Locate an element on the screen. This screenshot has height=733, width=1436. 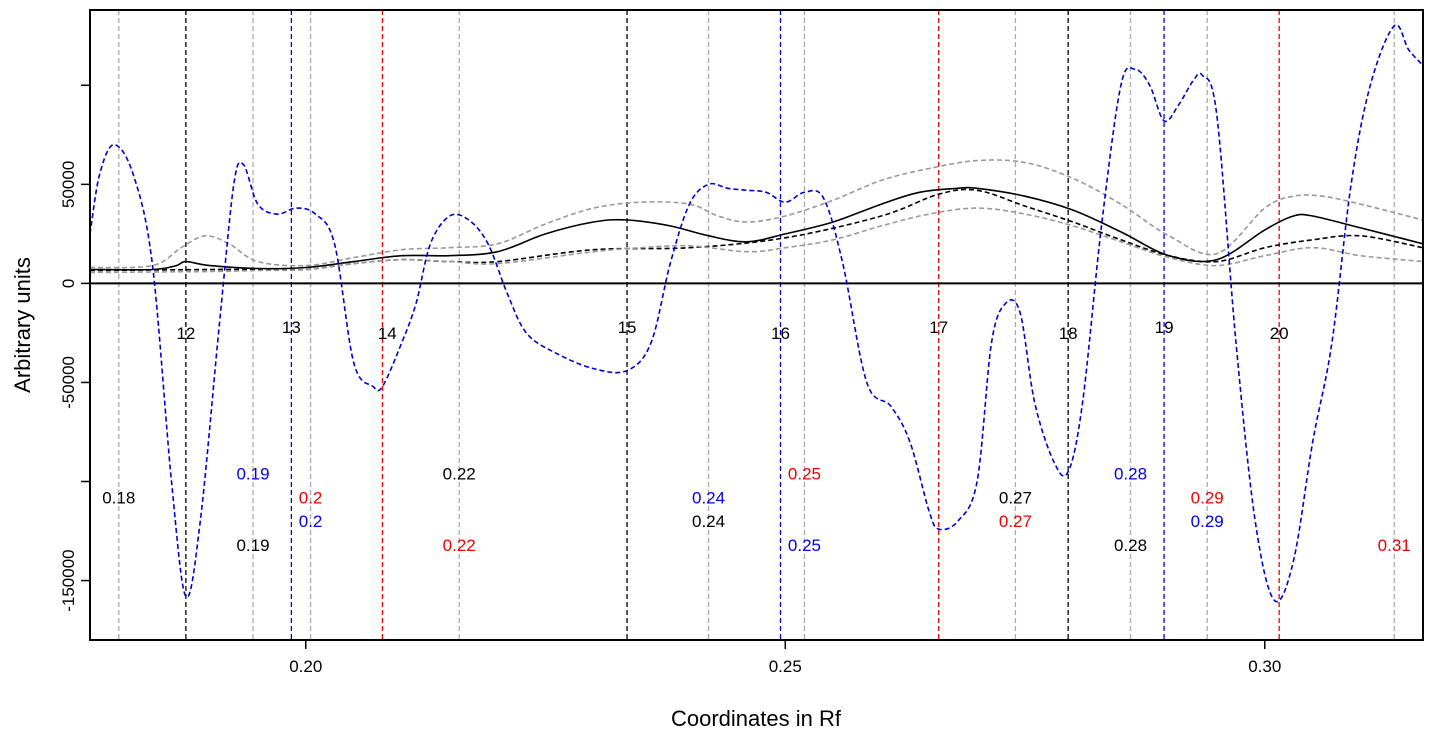
annotation-label: 17 is located at coordinates (938, 327).